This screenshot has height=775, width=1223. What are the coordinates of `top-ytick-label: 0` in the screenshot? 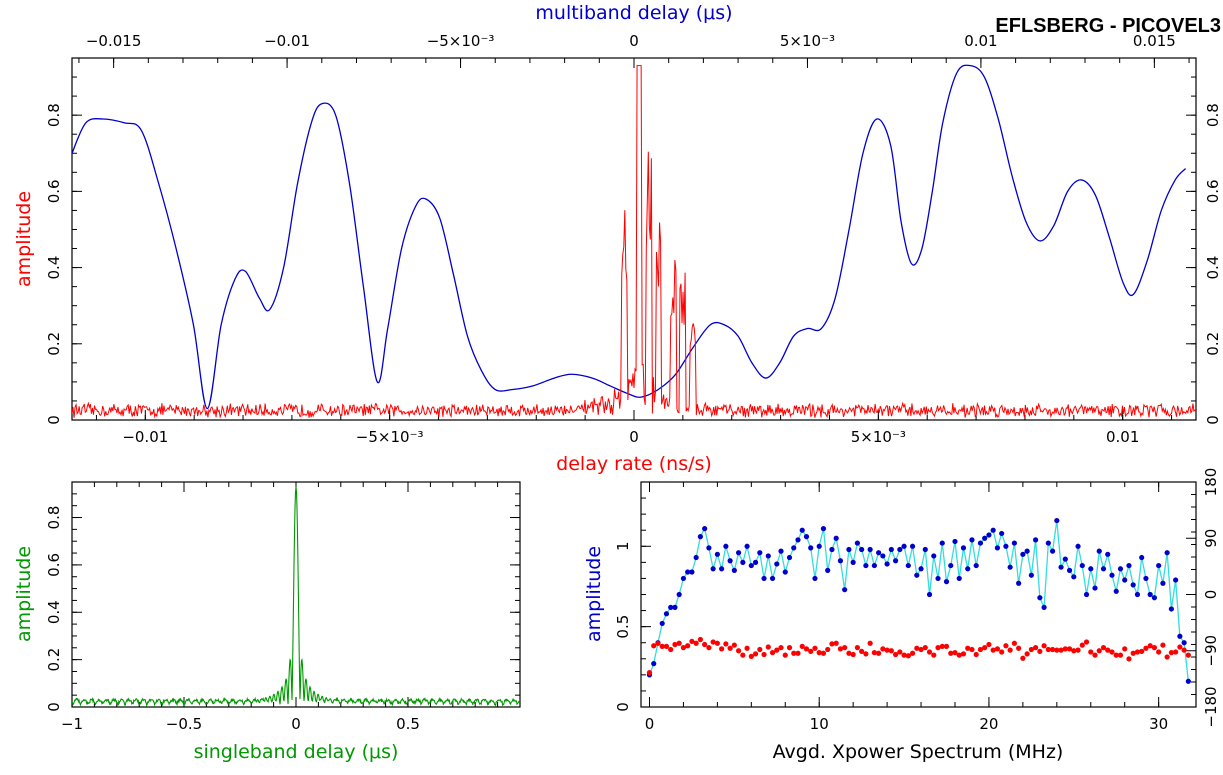 It's located at (54, 420).